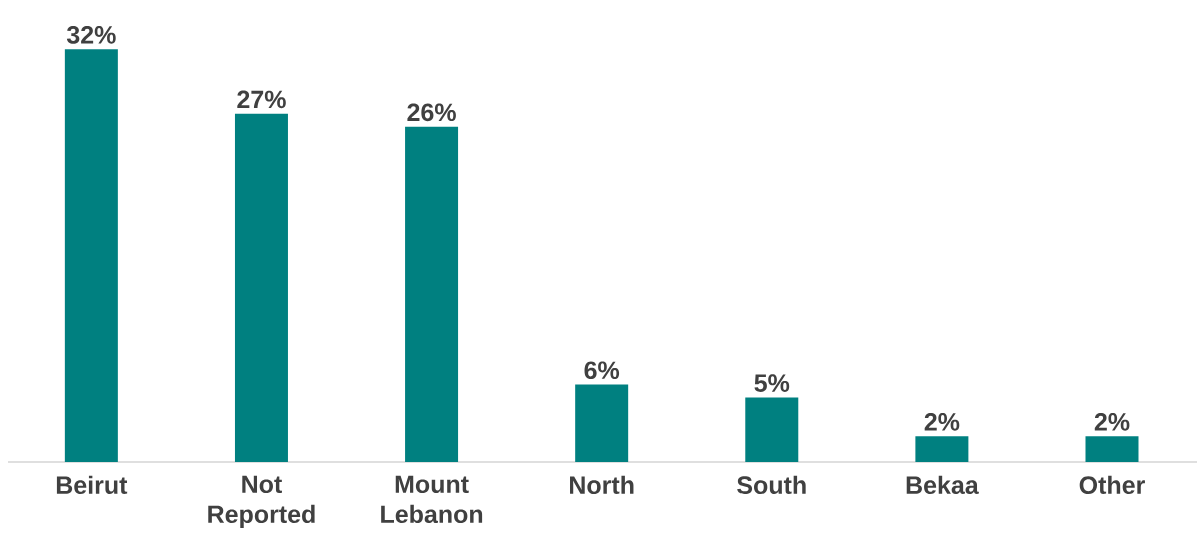 The image size is (1199, 560). I want to click on x-tick-label: North, so click(602, 485).